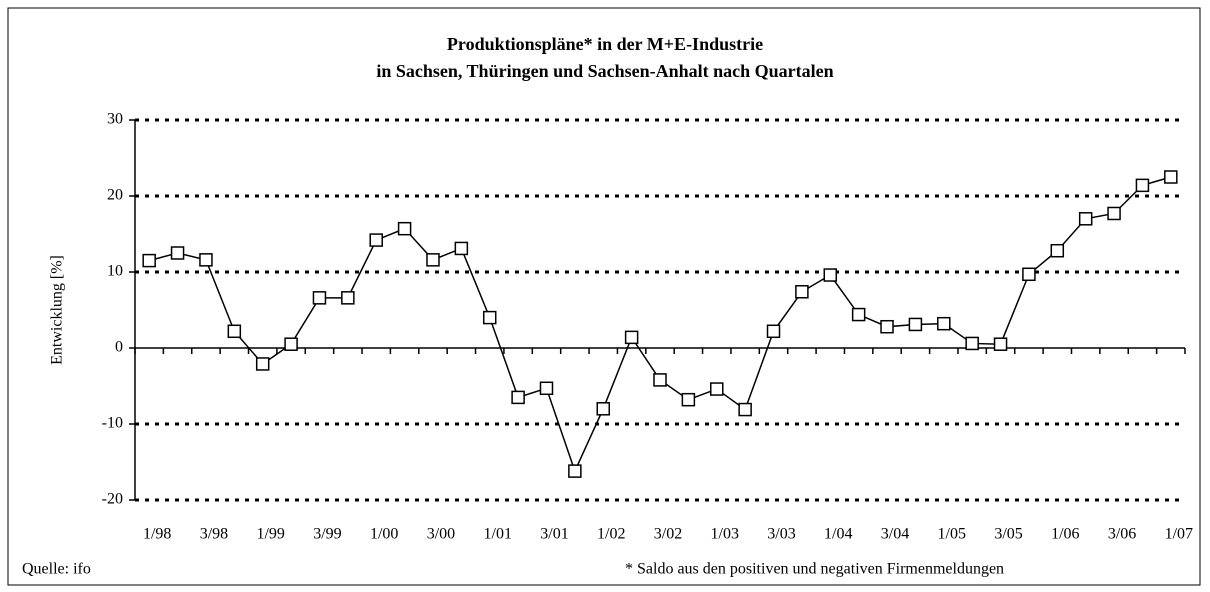 The height and width of the screenshot is (592, 1210). I want to click on chart-title: Produktionspläne* in der M+E-Industrie, so click(605, 44).